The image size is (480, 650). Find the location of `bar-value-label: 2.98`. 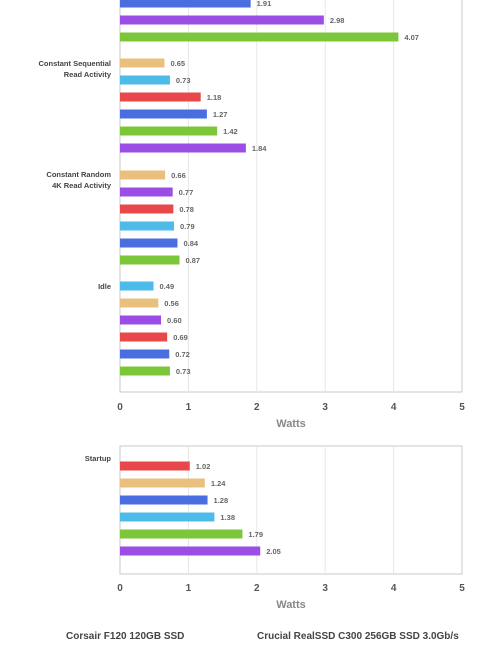

bar-value-label: 2.98 is located at coordinates (337, 20).